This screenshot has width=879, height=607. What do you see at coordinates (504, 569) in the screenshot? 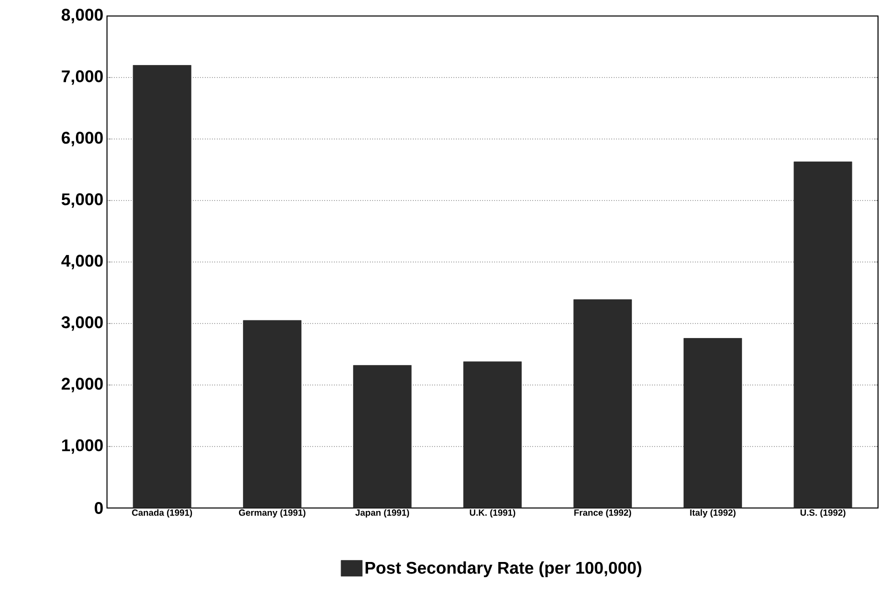
I see `legend-label: Post Secondary Rate (per 100,000)` at bounding box center [504, 569].